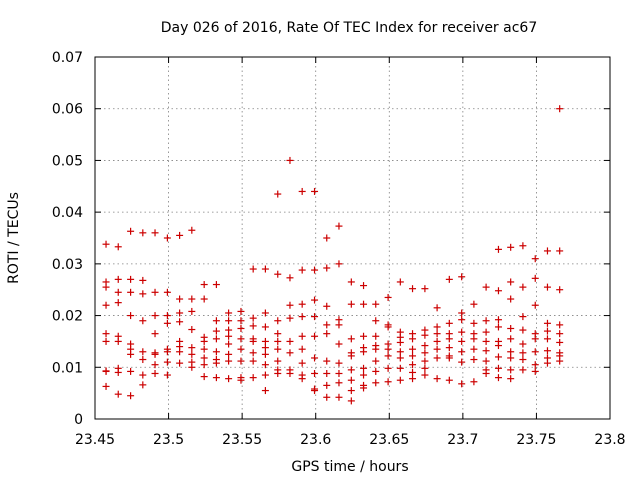  I want to click on x-axis-tick-labels: 23.45 23.5 23.55 23.6 23.65 23.7 23.75 23.8, so click(350, 440).